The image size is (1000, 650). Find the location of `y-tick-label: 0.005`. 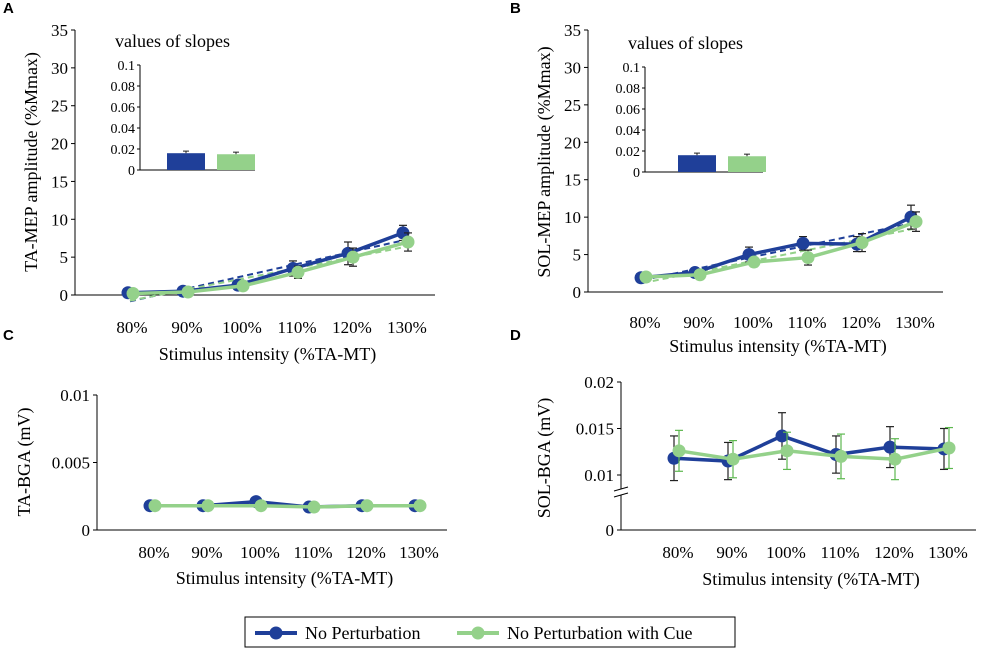

y-tick-label: 0.005 is located at coordinates (71, 463).